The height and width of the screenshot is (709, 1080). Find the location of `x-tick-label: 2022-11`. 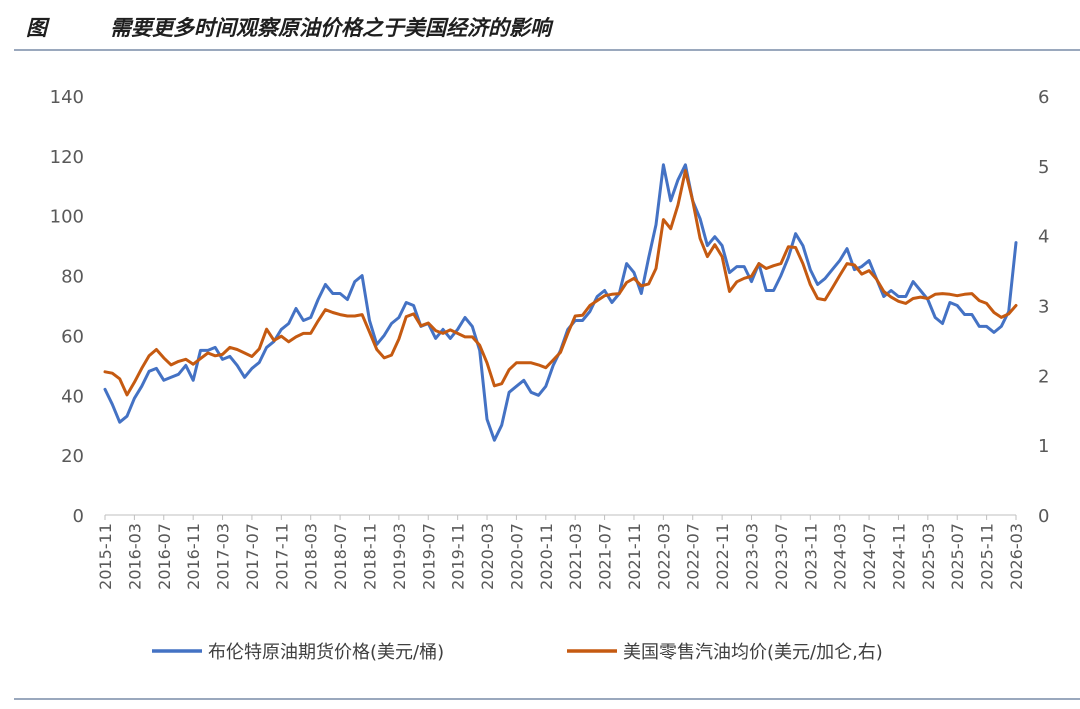

x-tick-label: 2022-11 is located at coordinates (722, 556).